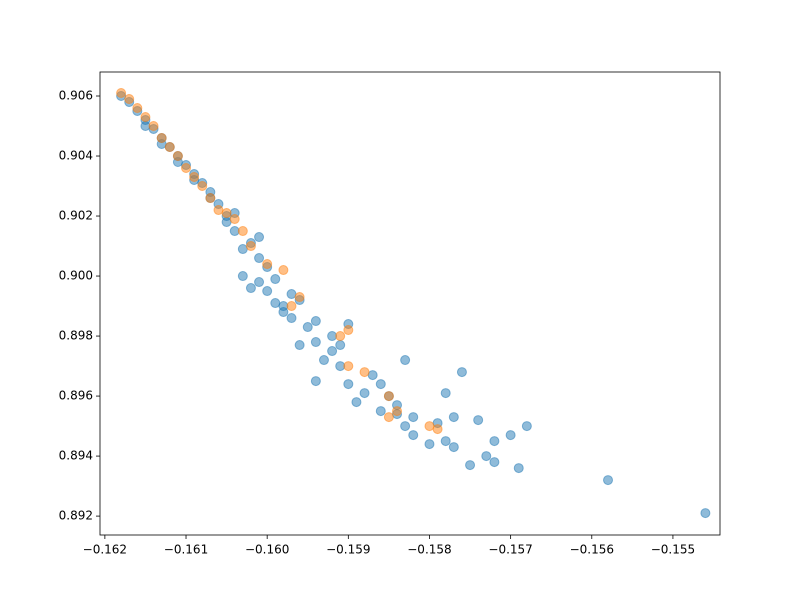  I want to click on y-tick-label: 0.902, so click(76, 216).